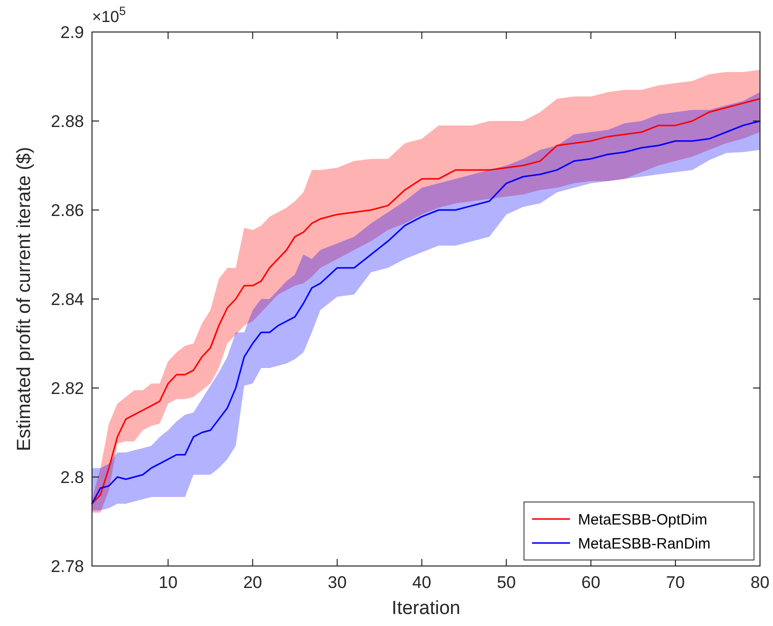  Describe the element at coordinates (760, 582) in the screenshot. I see `x-tick-label: 80` at that location.